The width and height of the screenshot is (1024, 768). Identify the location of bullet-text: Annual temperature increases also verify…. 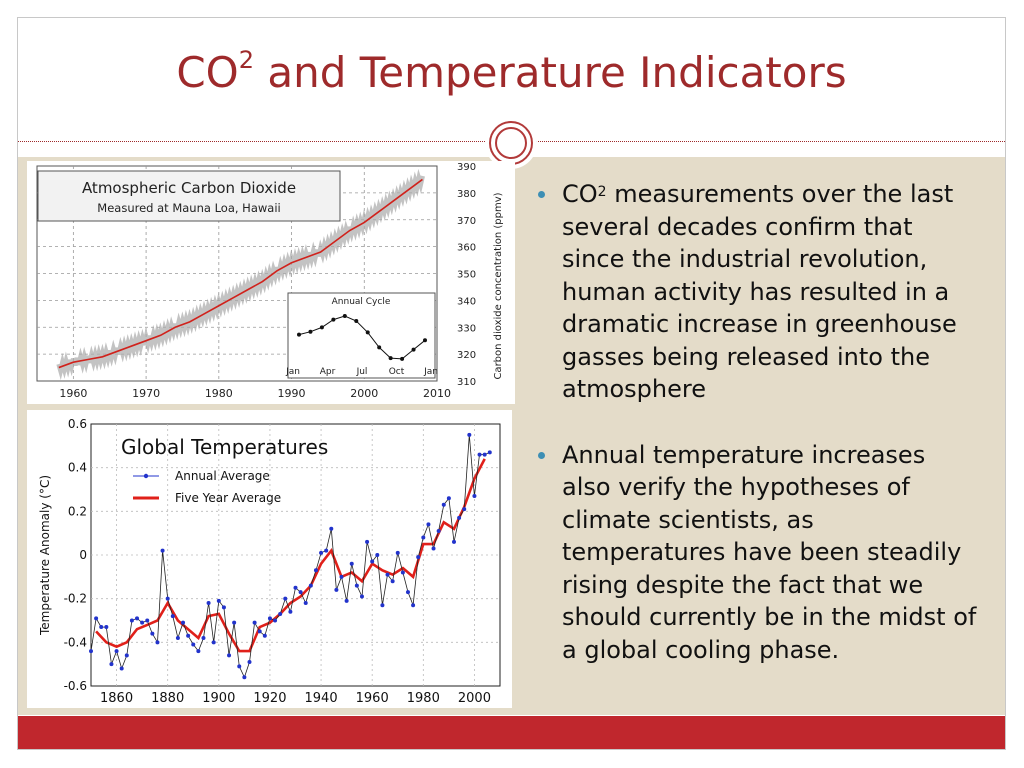
(769, 552).